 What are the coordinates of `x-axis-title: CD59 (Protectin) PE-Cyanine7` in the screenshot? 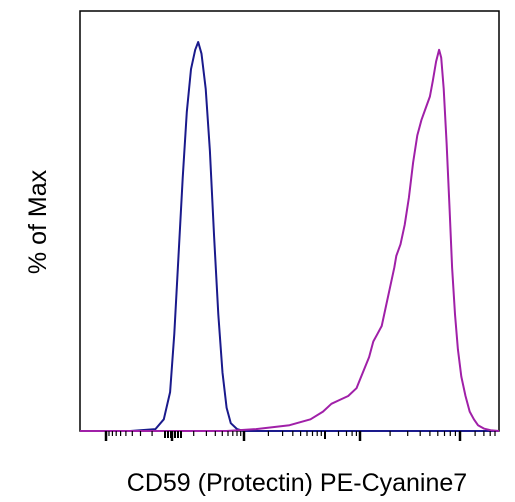 It's located at (297, 483).